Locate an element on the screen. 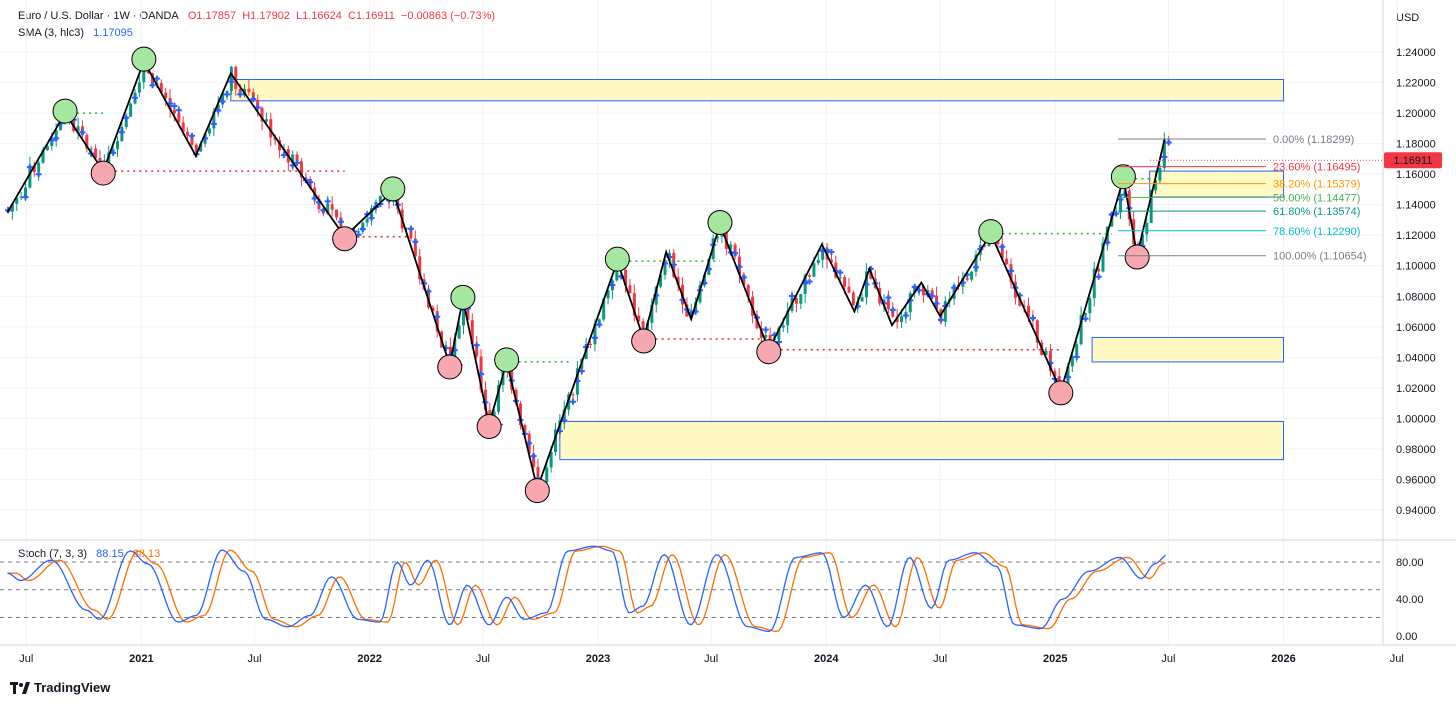  stoch-legend: Stoch (7, 3, 3) 88.15 88.13 is located at coordinates (92, 554).